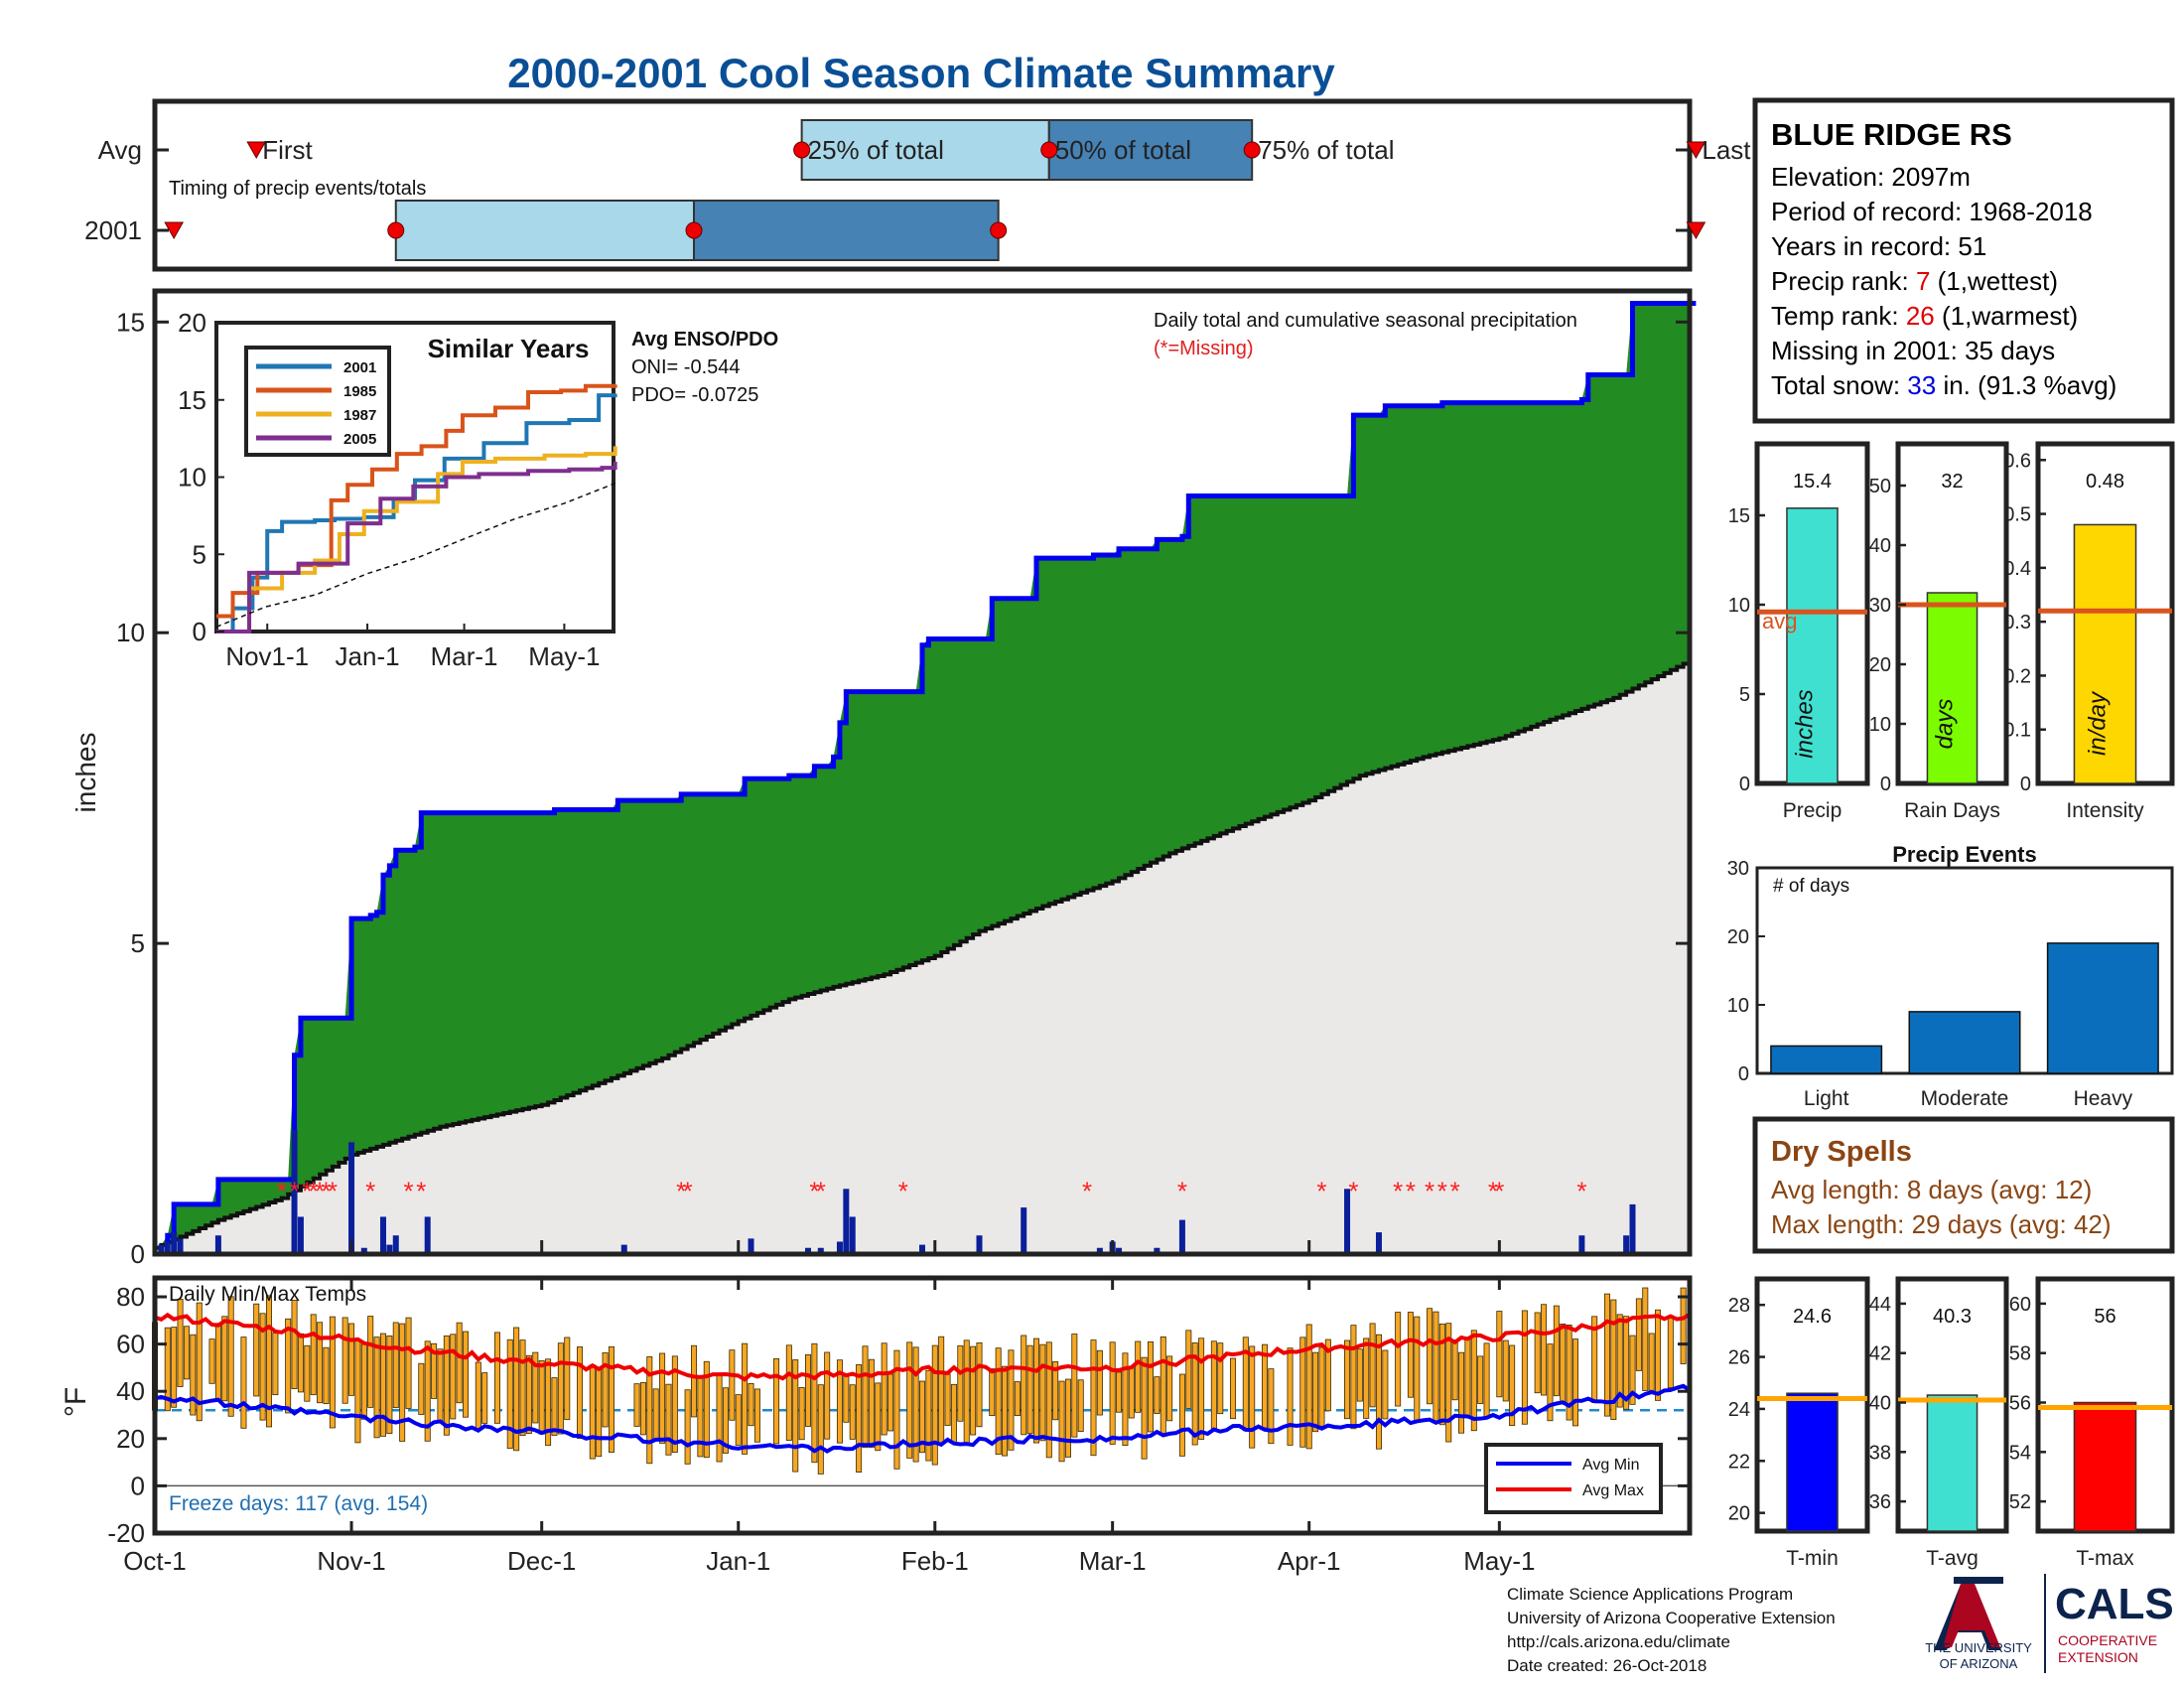 This screenshot has height=1688, width=2184. What do you see at coordinates (464, 656) in the screenshot?
I see `similar-xtick-label: Mar-1` at bounding box center [464, 656].